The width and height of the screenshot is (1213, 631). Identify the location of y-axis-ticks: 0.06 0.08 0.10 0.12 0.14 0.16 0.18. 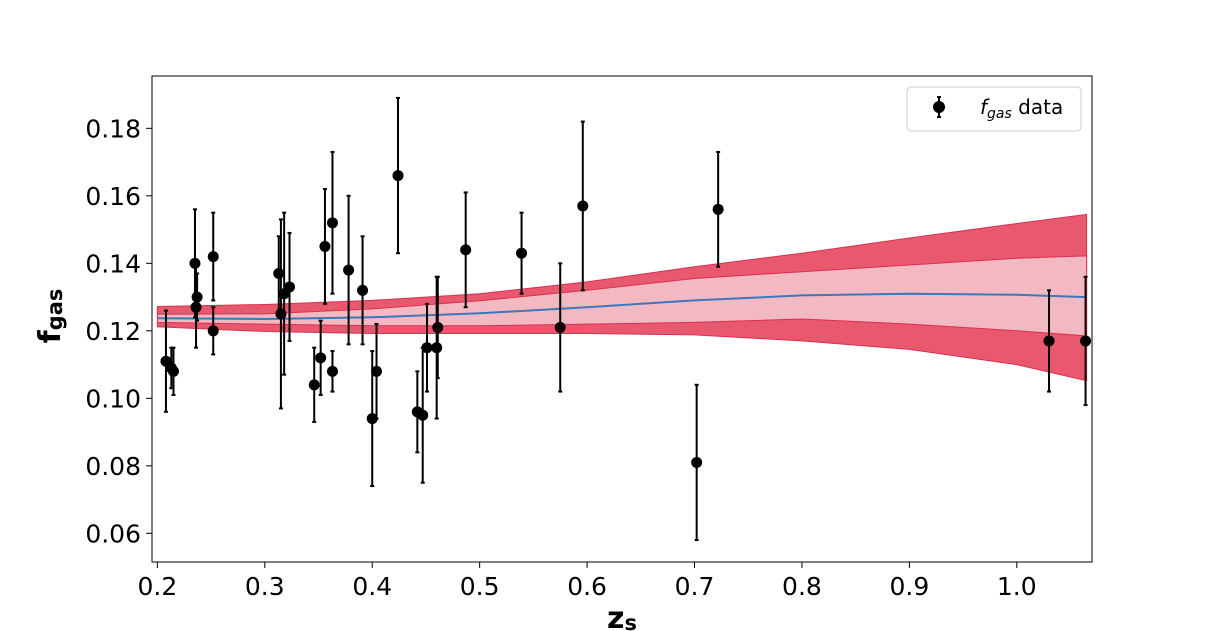
(118, 331).